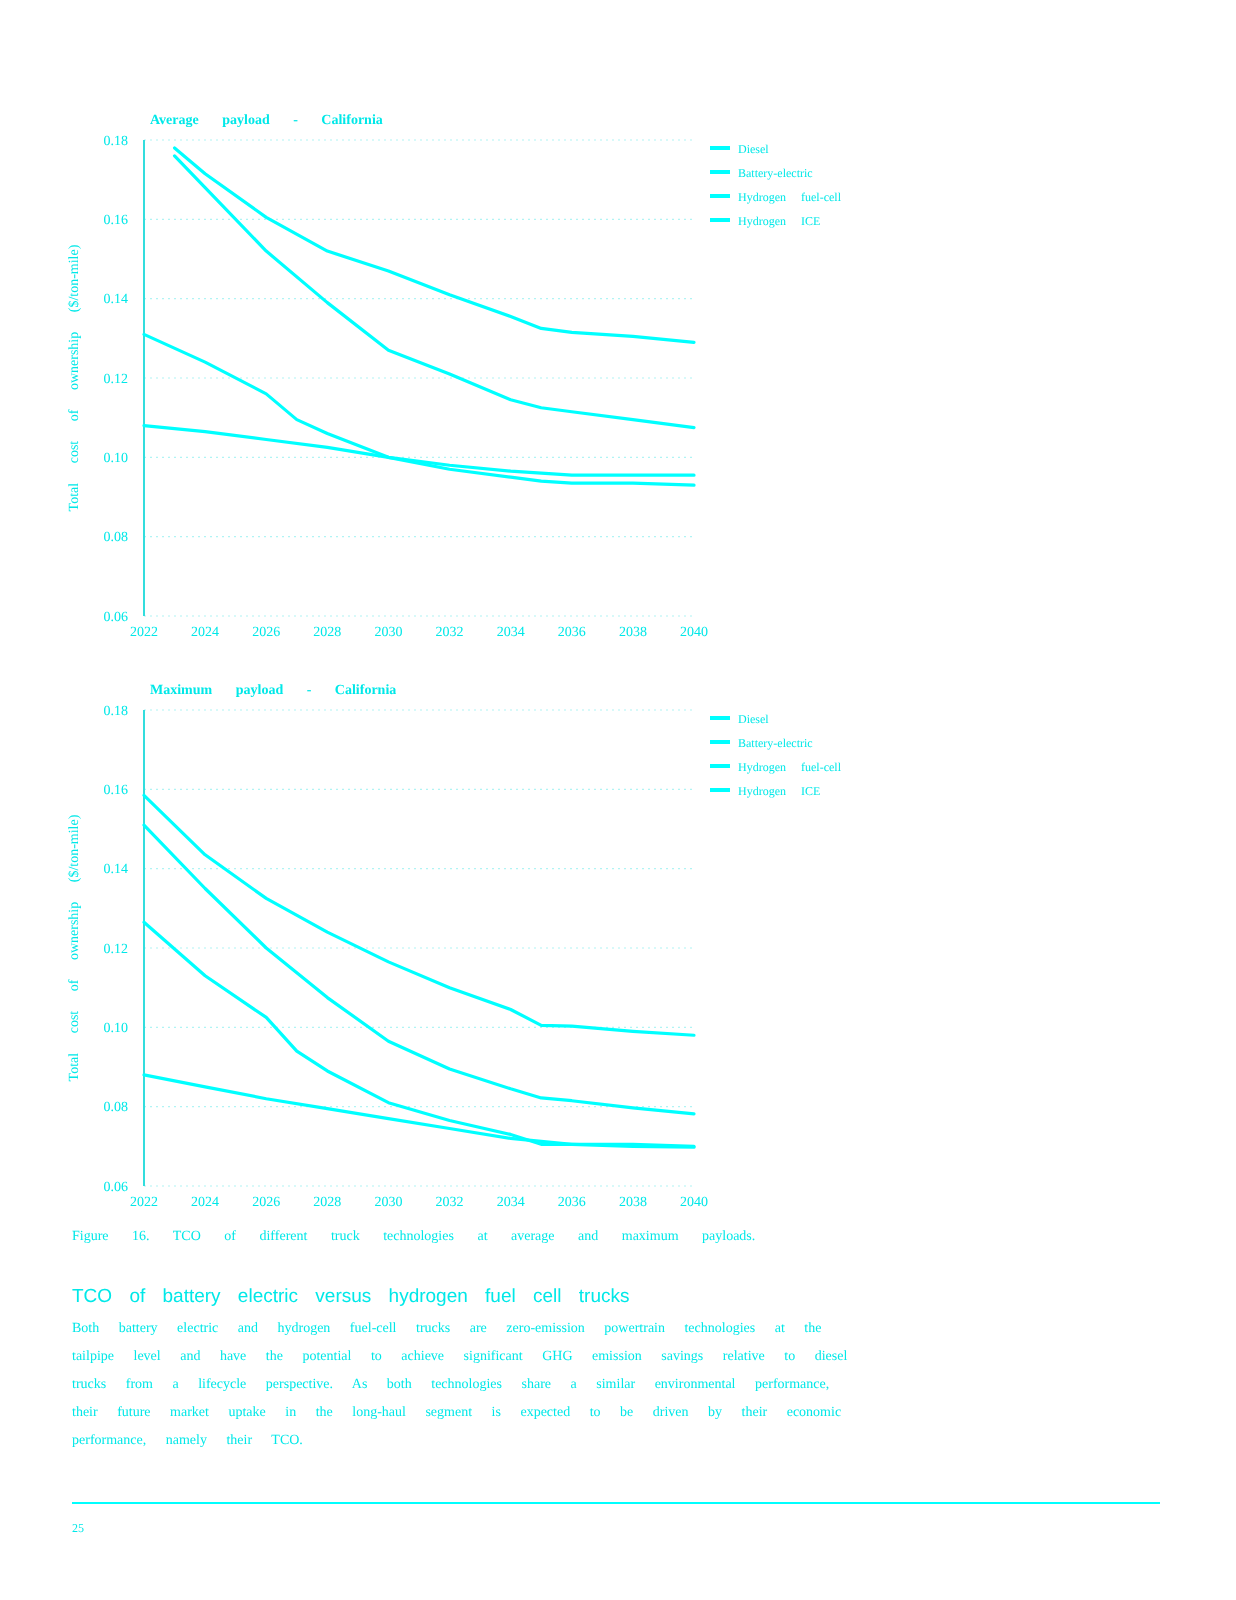  Describe the element at coordinates (352, 1297) in the screenshot. I see `text: TCO of battery electric versus hydrogen fuel cell trucks` at that location.